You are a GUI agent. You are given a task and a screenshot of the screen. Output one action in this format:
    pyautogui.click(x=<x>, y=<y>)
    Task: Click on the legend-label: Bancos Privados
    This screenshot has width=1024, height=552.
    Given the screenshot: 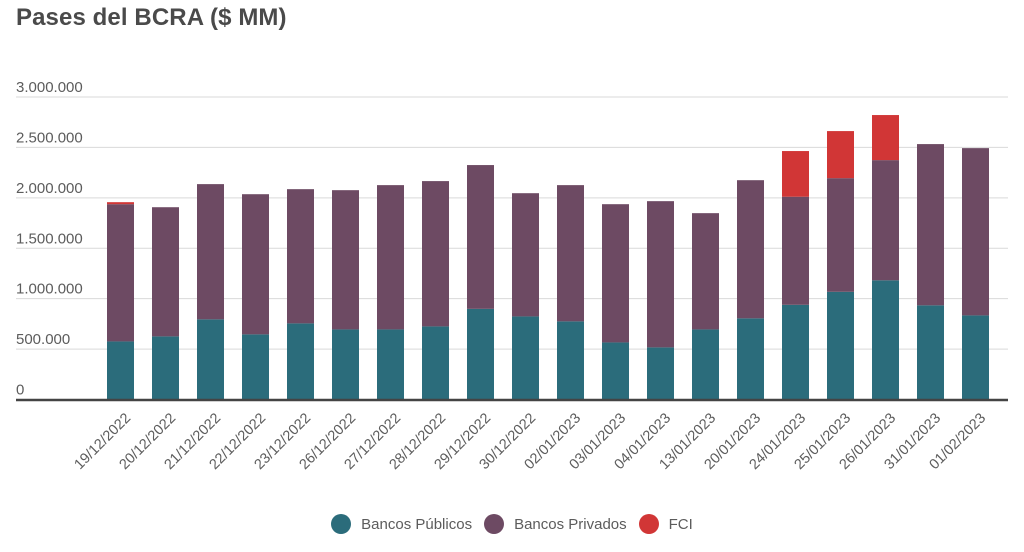 What is the action you would take?
    pyautogui.click(x=570, y=524)
    